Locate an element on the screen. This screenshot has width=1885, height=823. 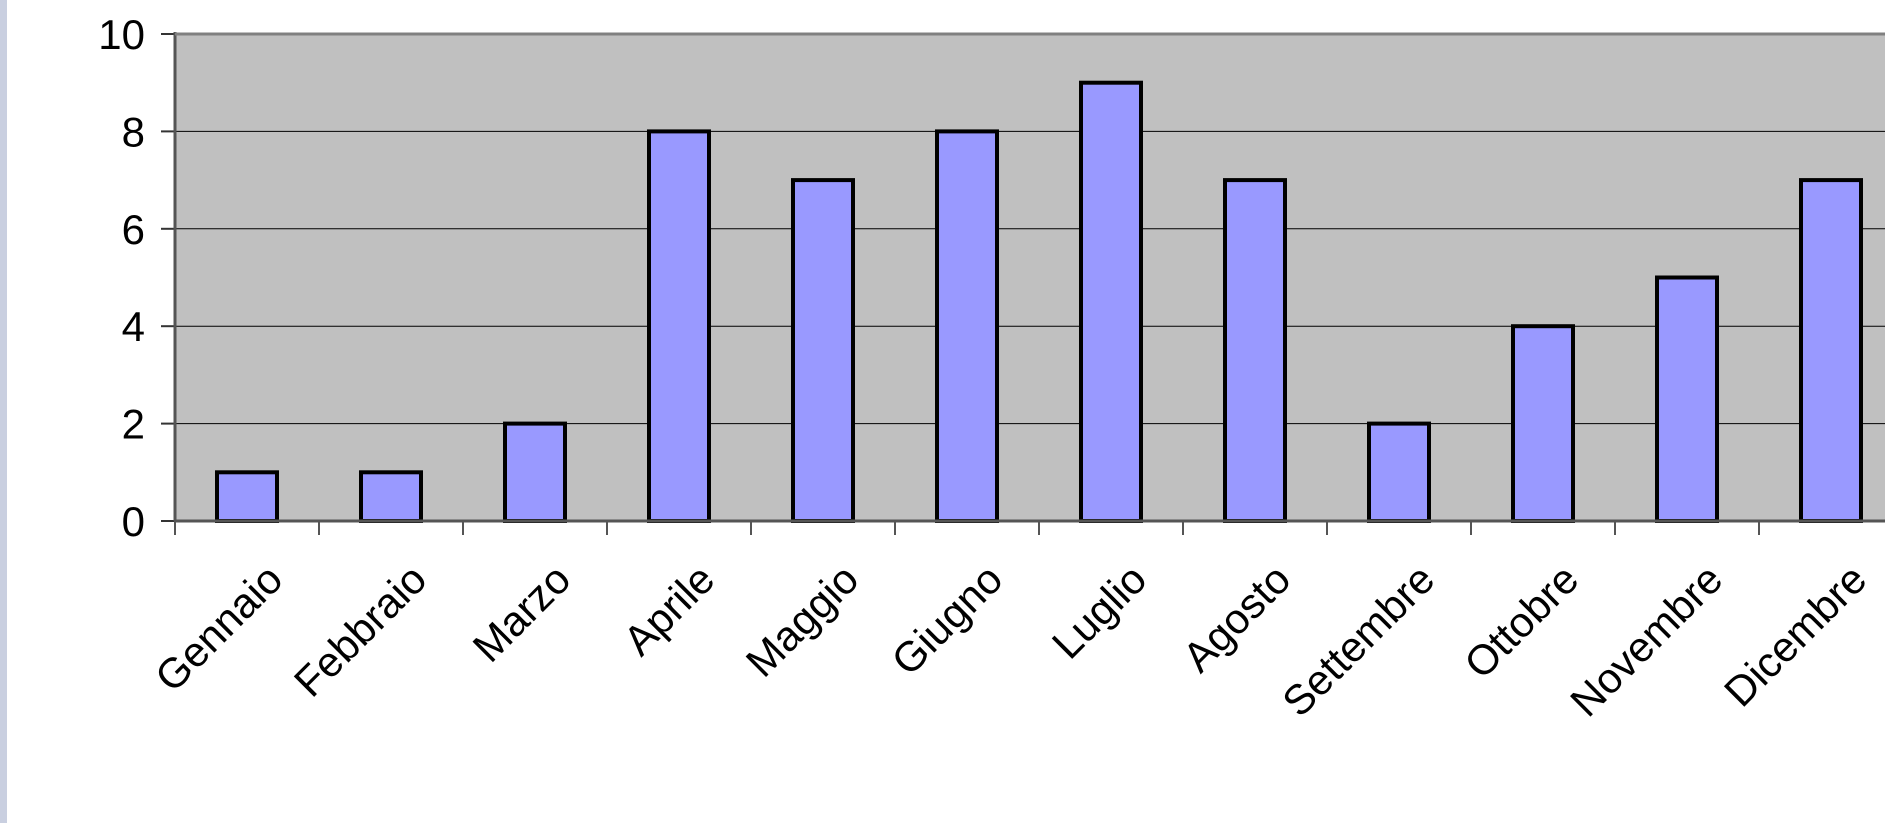
y-tick-label: 0 is located at coordinates (133, 521).